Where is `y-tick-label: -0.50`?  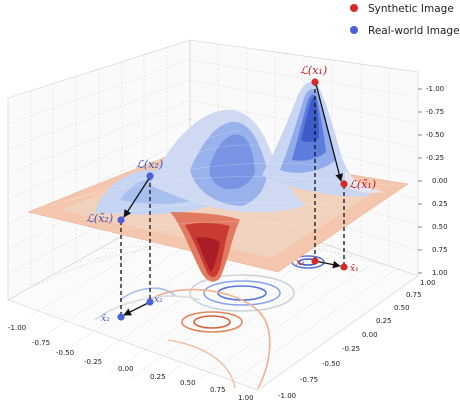 y-tick-label: -0.50 is located at coordinates (331, 364).